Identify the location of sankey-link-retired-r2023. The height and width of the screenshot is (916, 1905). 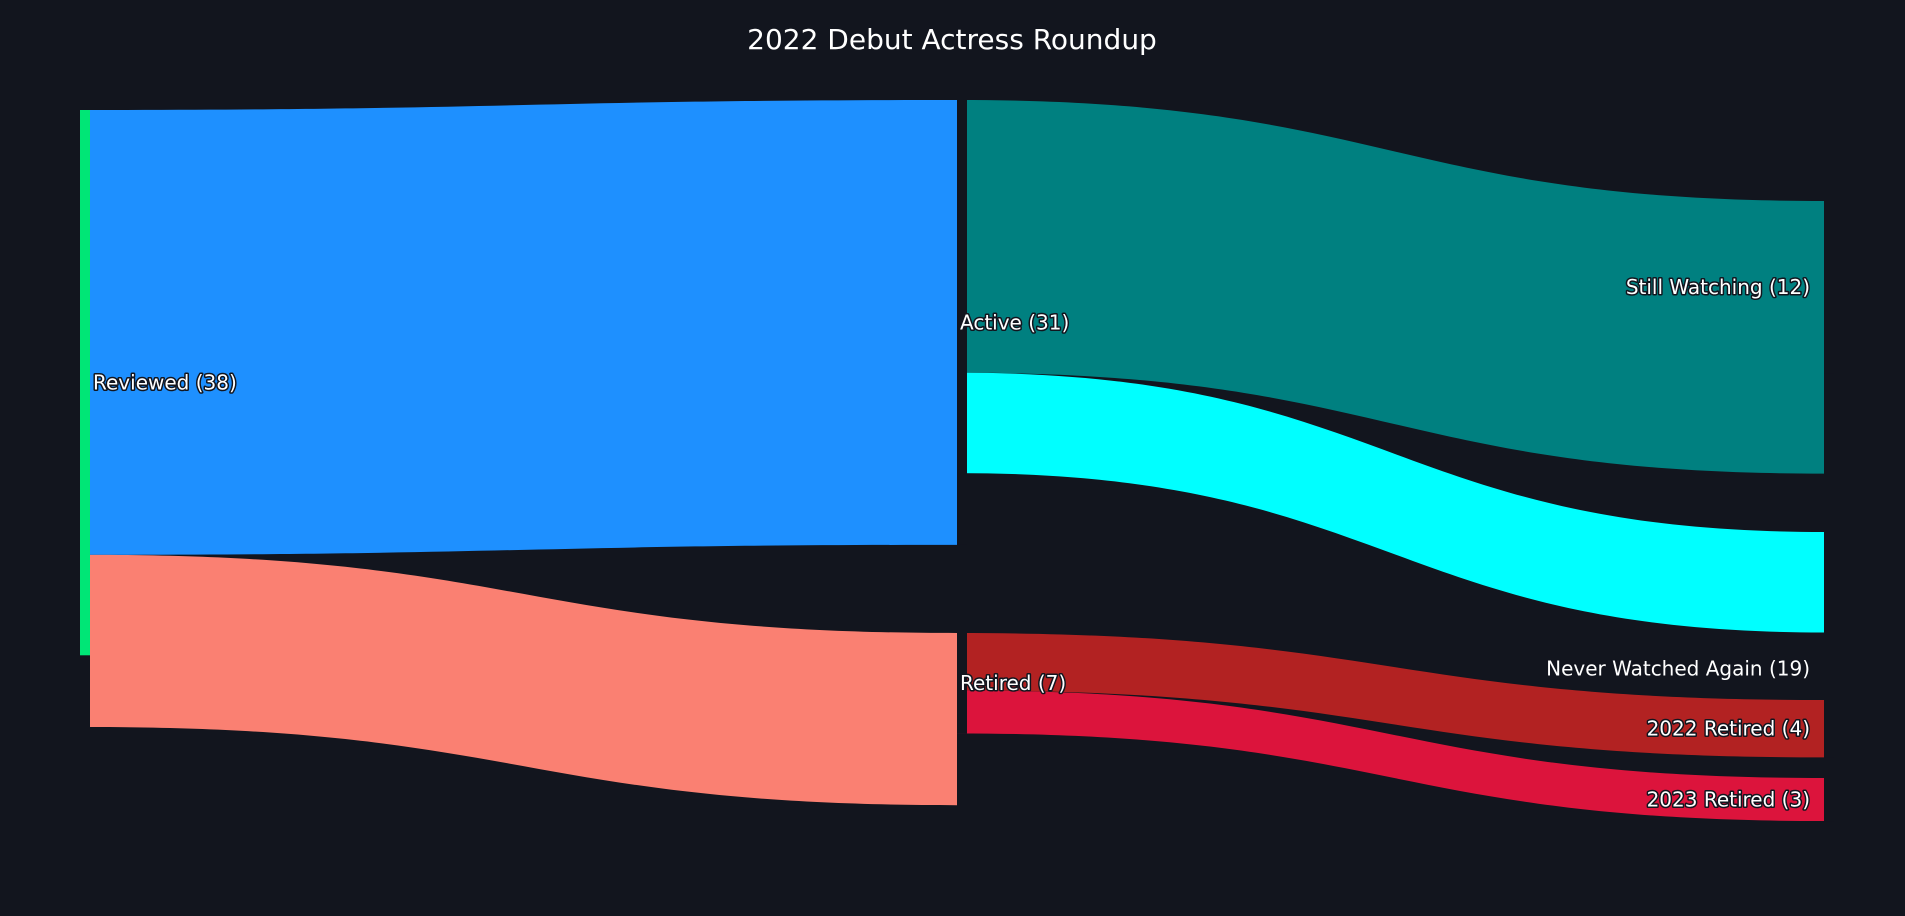
(1390, 756).